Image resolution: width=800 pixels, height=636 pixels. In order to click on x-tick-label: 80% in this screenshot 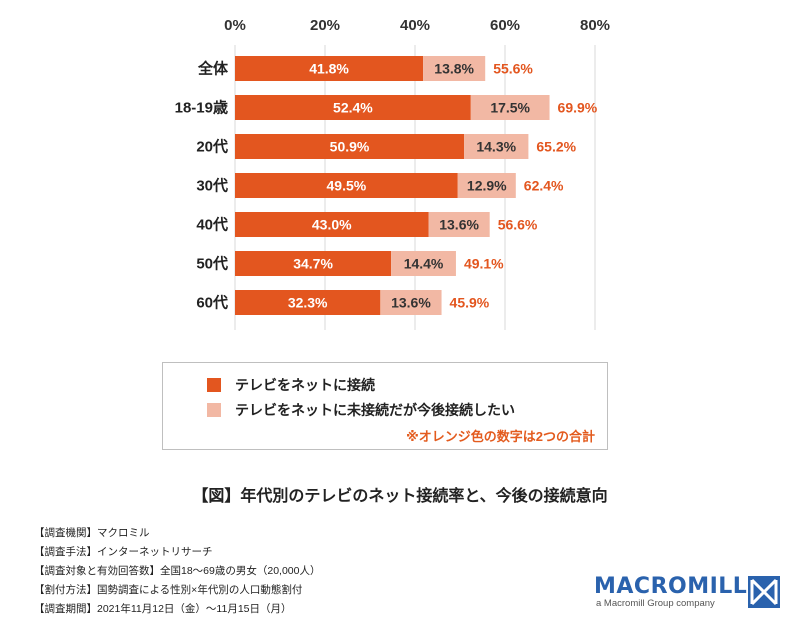, I will do `click(595, 25)`.